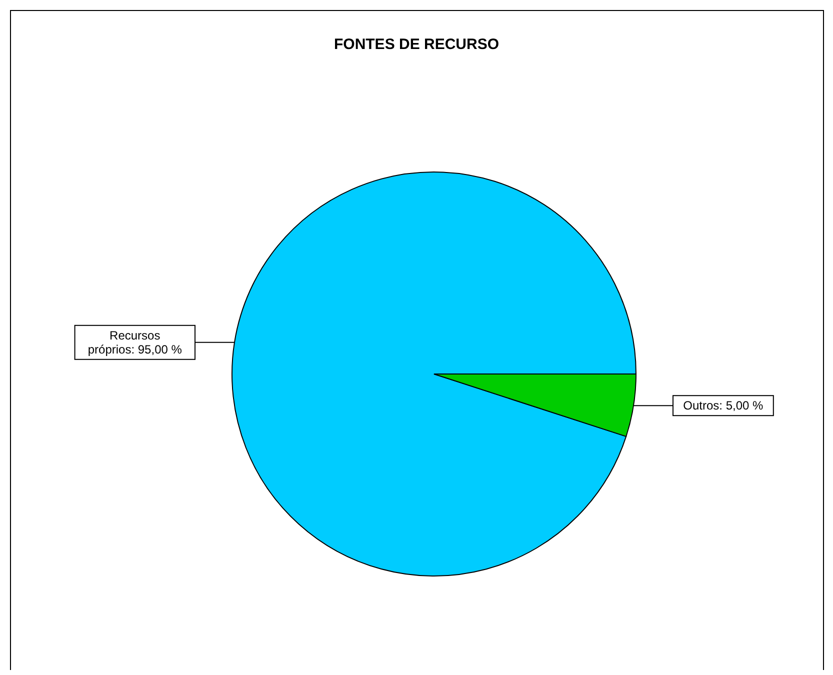 The width and height of the screenshot is (833, 675). Describe the element at coordinates (135, 342) in the screenshot. I see `slice-label: Recursos próprios: 95,00 %` at that location.